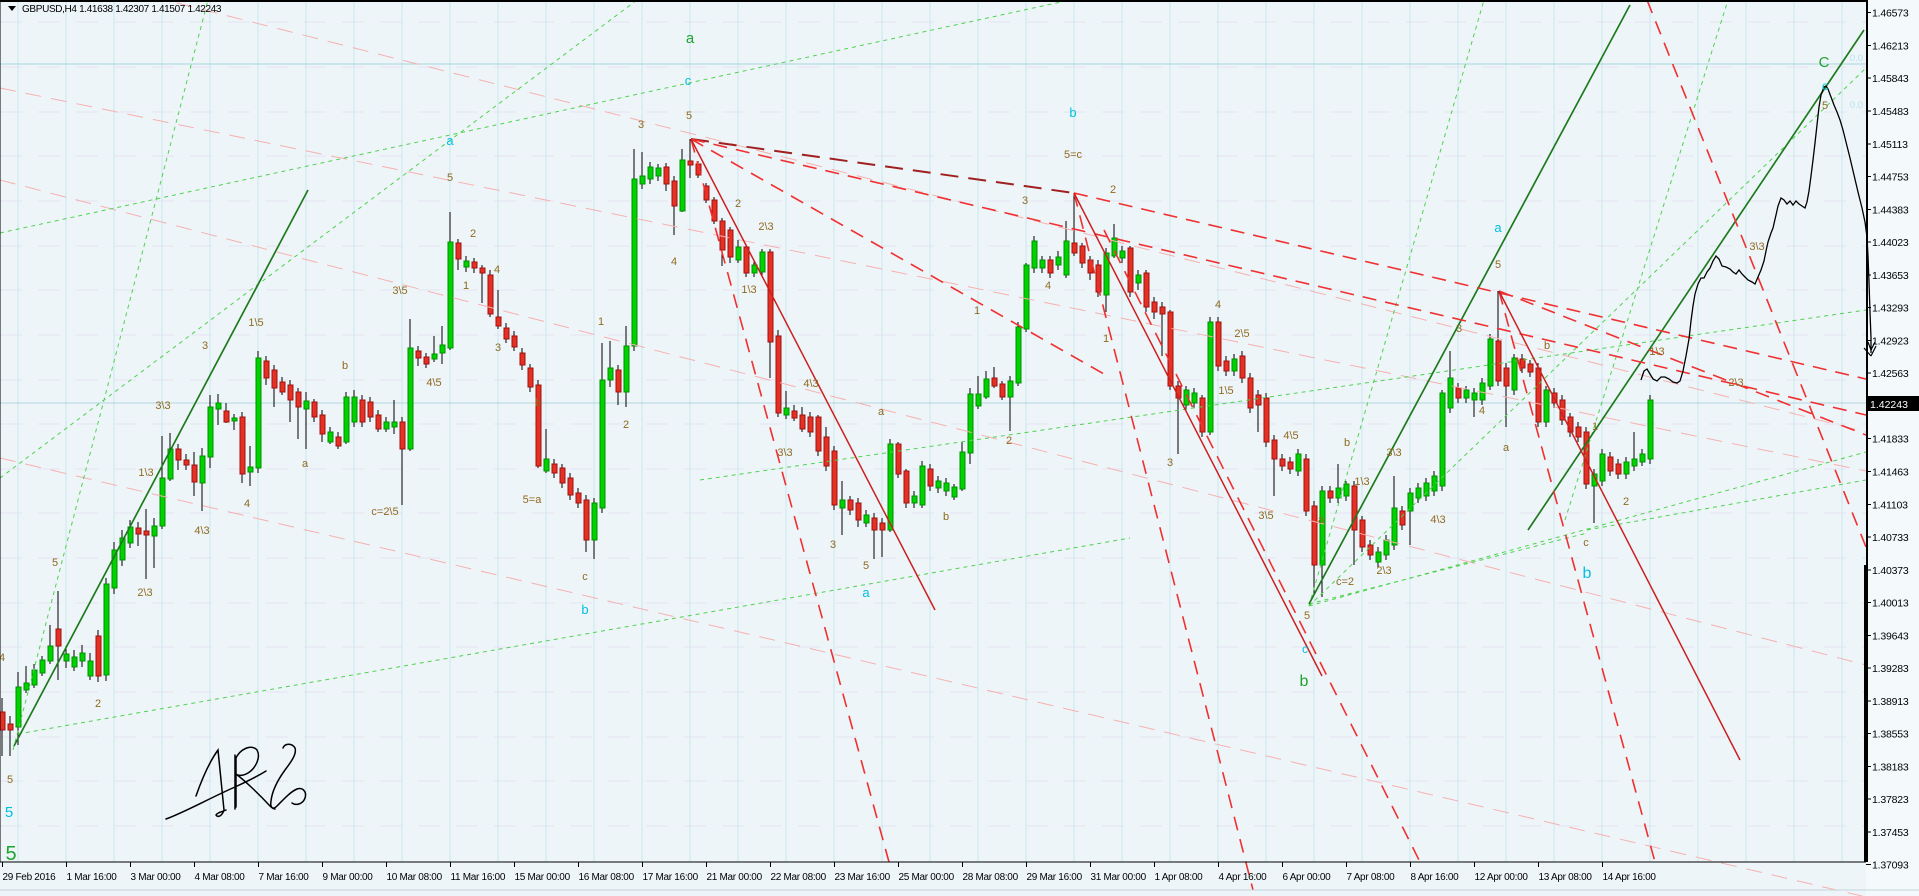  I want to click on svg-text: 15 Mar 00:00, so click(543, 877).